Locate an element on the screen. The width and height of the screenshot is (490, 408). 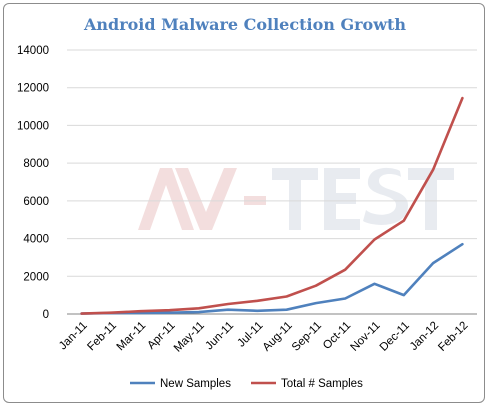
y-tick-label: 12000 is located at coordinates (33, 89).